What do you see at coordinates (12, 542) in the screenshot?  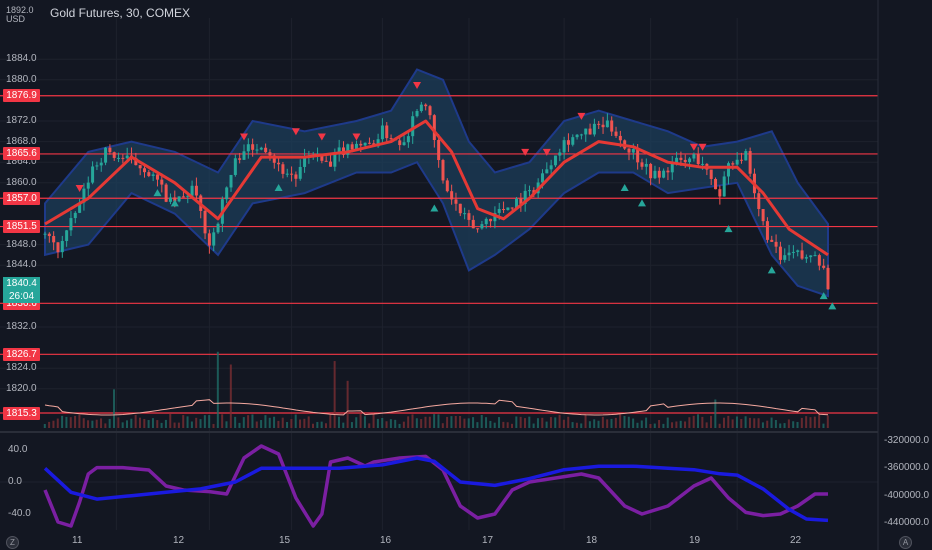 I see `timezone-button: Z` at bounding box center [12, 542].